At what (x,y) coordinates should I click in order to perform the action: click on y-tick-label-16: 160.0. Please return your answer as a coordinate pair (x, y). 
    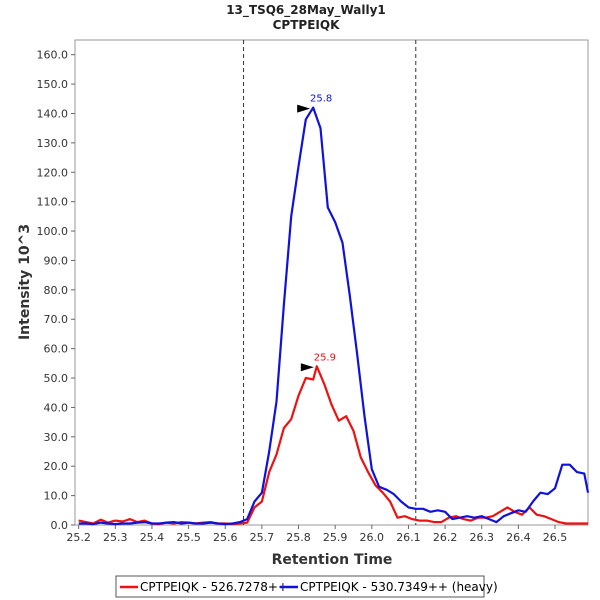
    Looking at the image, I should click on (53, 55).